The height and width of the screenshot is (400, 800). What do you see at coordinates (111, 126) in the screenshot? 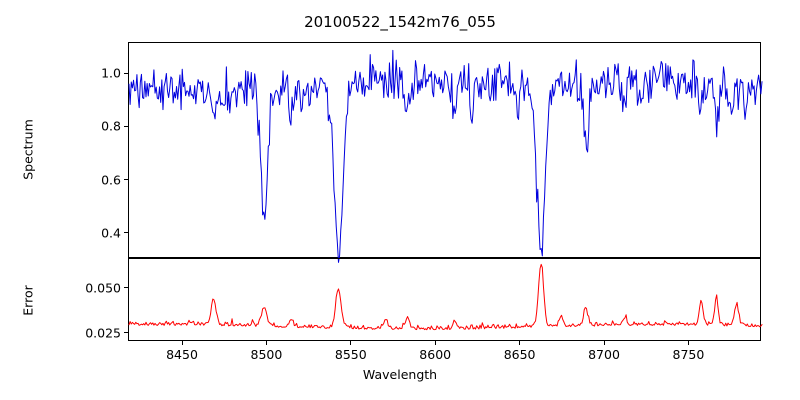
I see `spectrum-ytick-label: 0.8` at bounding box center [111, 126].